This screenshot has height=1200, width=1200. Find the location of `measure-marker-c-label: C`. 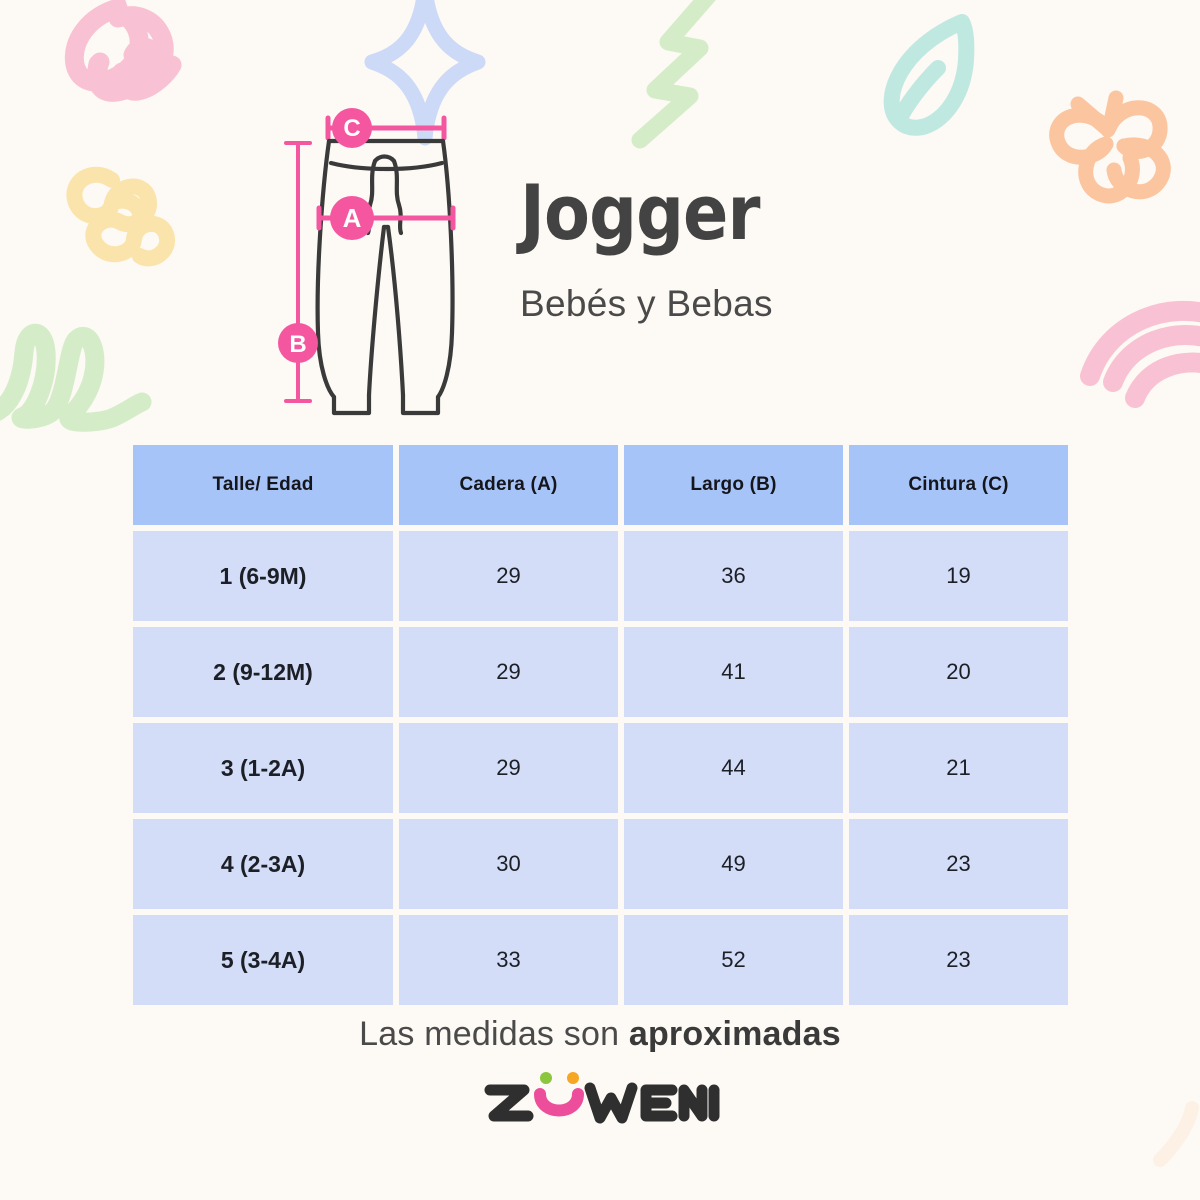

measure-marker-c-label: C is located at coordinates (351, 128).